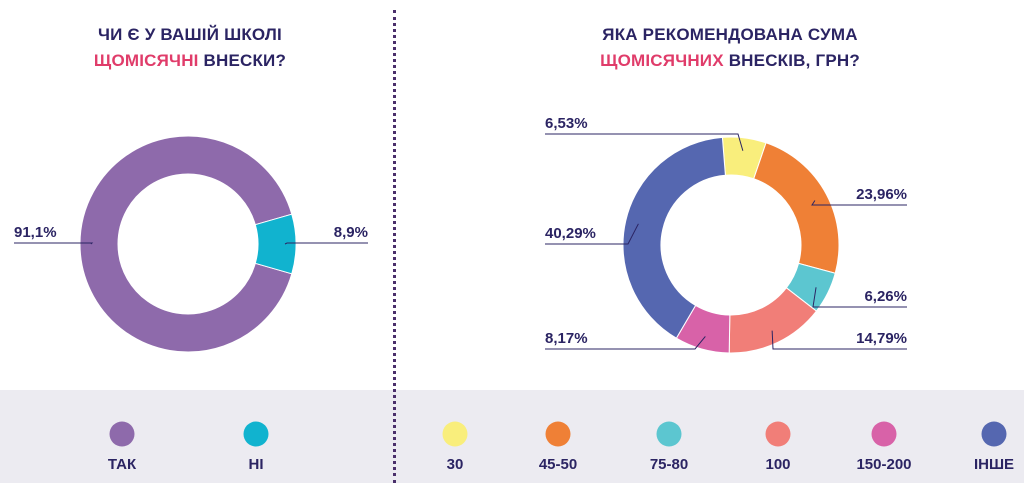 The image size is (1024, 483). I want to click on donut2-label-4: 8,17%, so click(566, 338).